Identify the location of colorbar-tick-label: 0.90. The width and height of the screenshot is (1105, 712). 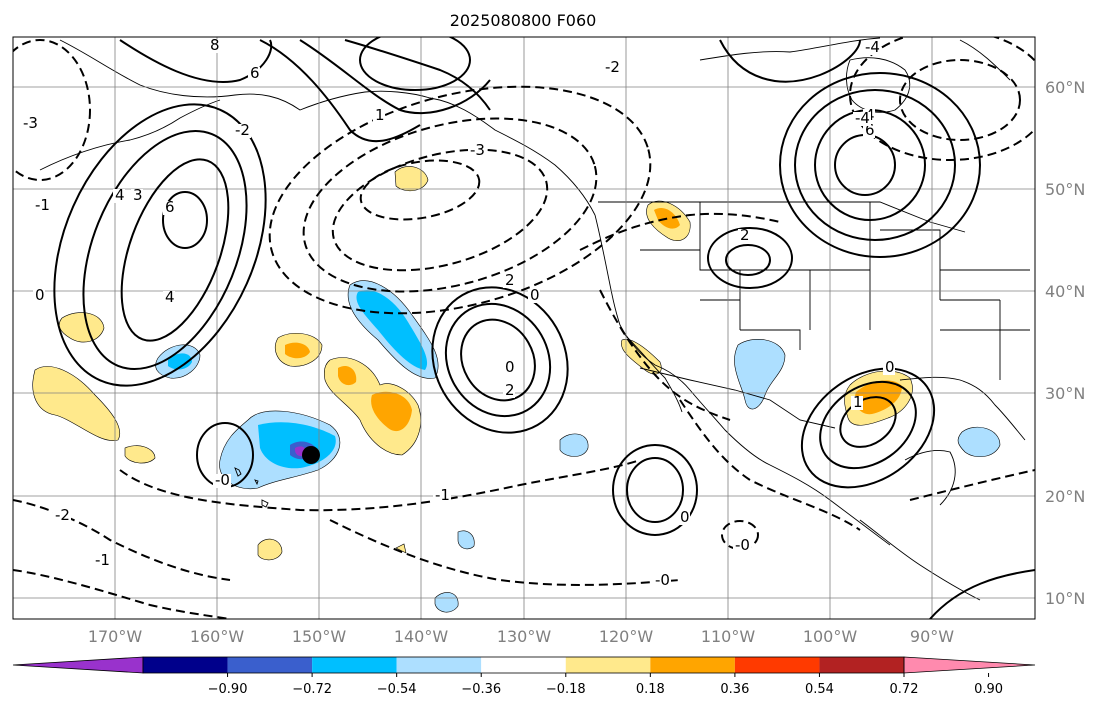
(988, 689).